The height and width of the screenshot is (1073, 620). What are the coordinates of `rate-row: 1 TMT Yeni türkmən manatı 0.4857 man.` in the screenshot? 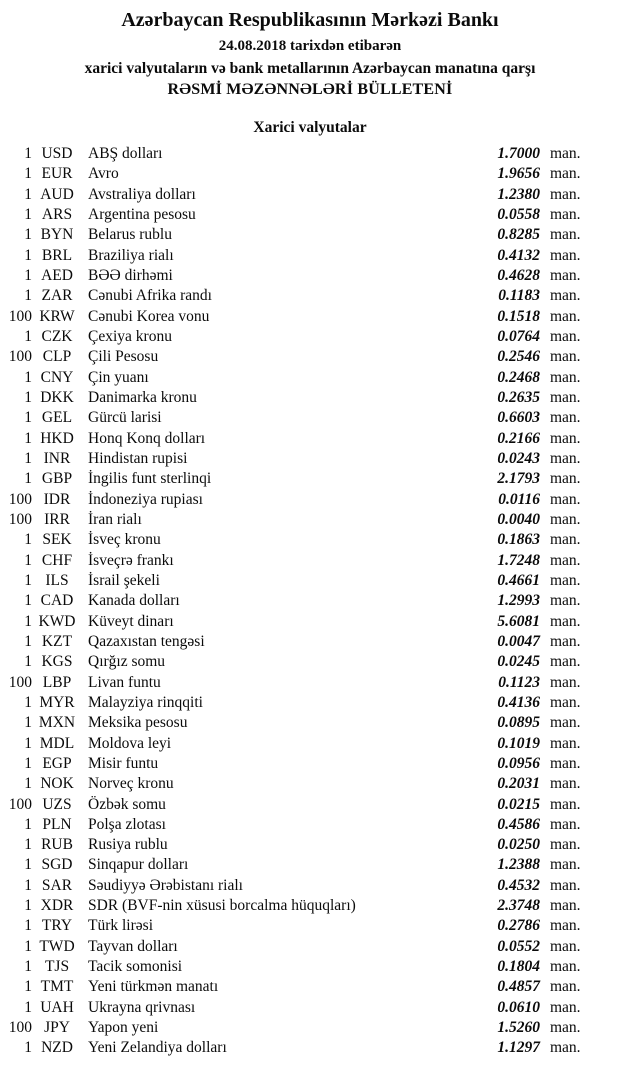 It's located at (299, 987).